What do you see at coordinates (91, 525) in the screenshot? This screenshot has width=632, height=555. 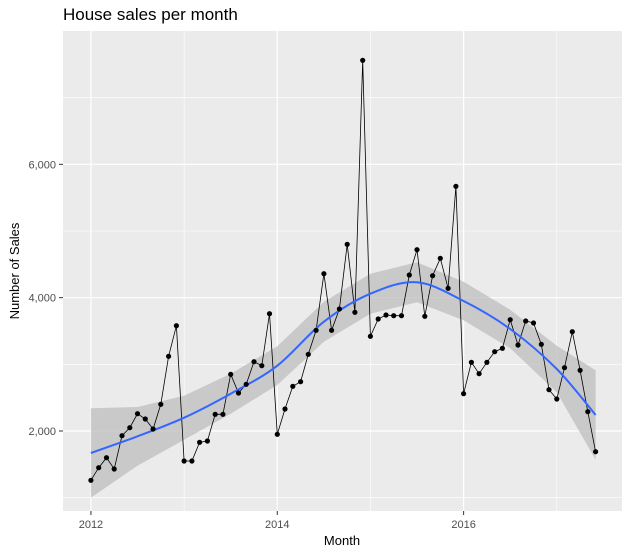 I see `x-tick-label: 2012` at bounding box center [91, 525].